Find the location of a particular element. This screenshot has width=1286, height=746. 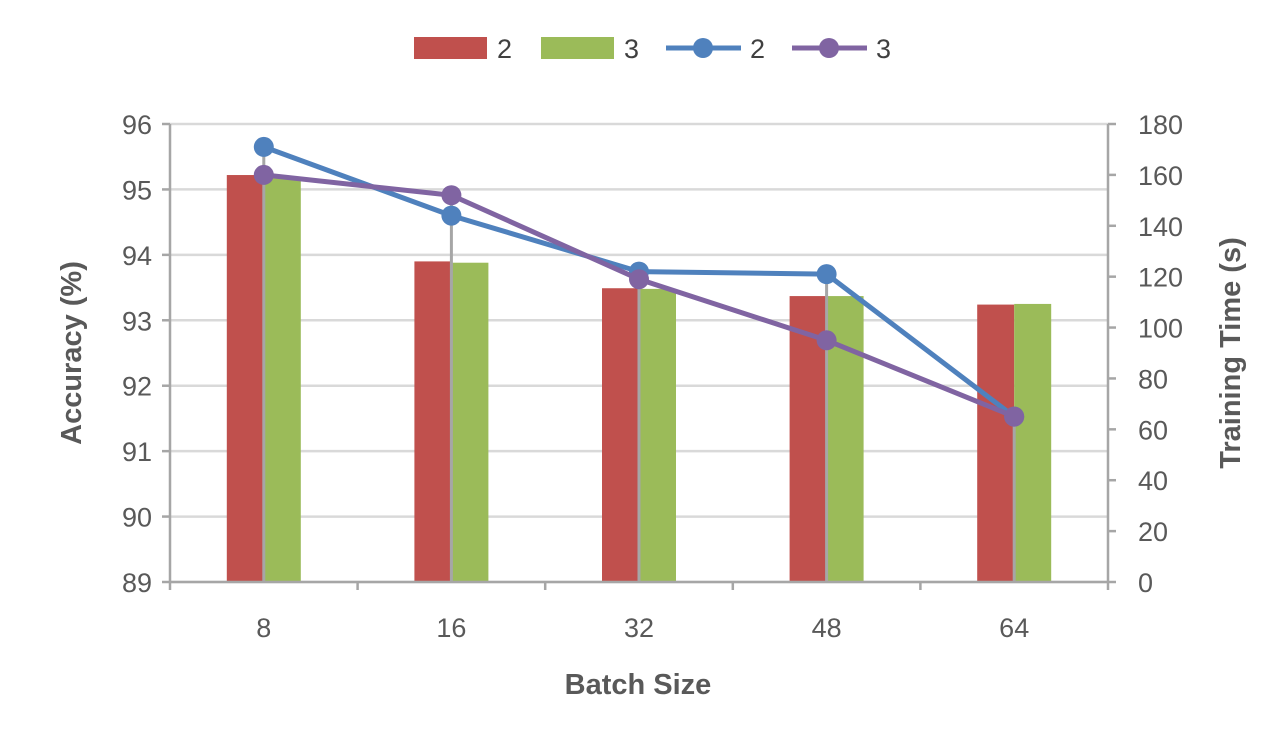

y2-tick-label: 120 is located at coordinates (1160, 278).